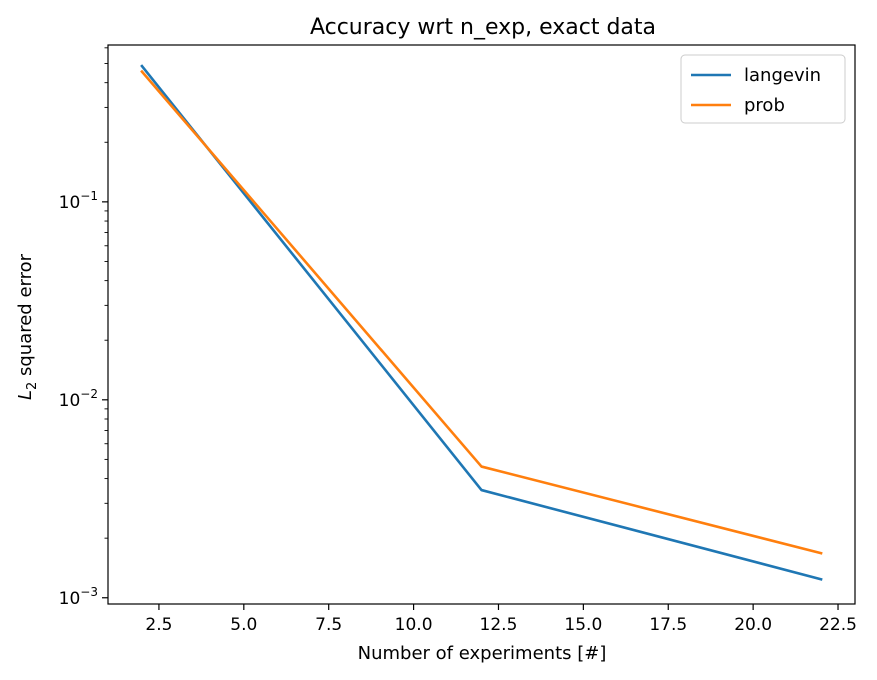 This screenshot has width=877, height=680. I want to click on legend: langevin prob, so click(763, 89).